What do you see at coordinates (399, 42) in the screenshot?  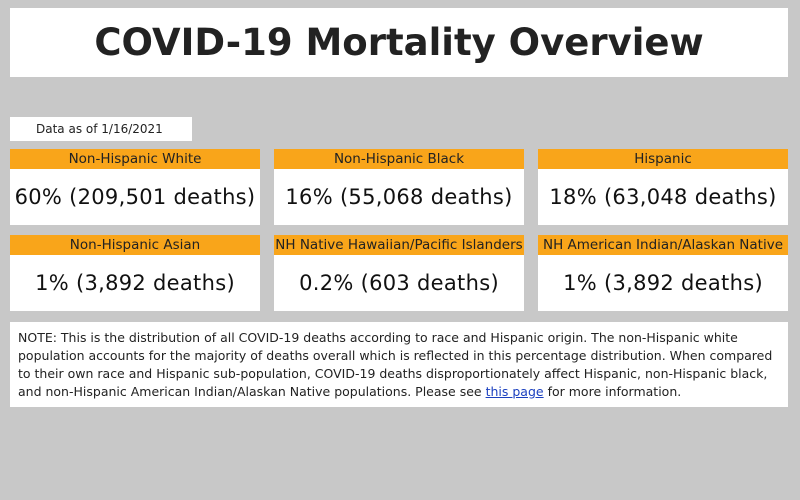 I see `title: COVID-19 Mortality Overview` at bounding box center [399, 42].